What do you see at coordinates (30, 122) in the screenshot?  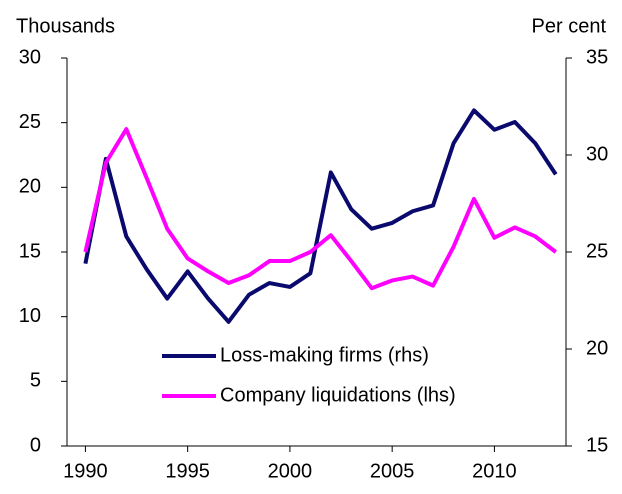 I see `y-tick-label: 25` at bounding box center [30, 122].